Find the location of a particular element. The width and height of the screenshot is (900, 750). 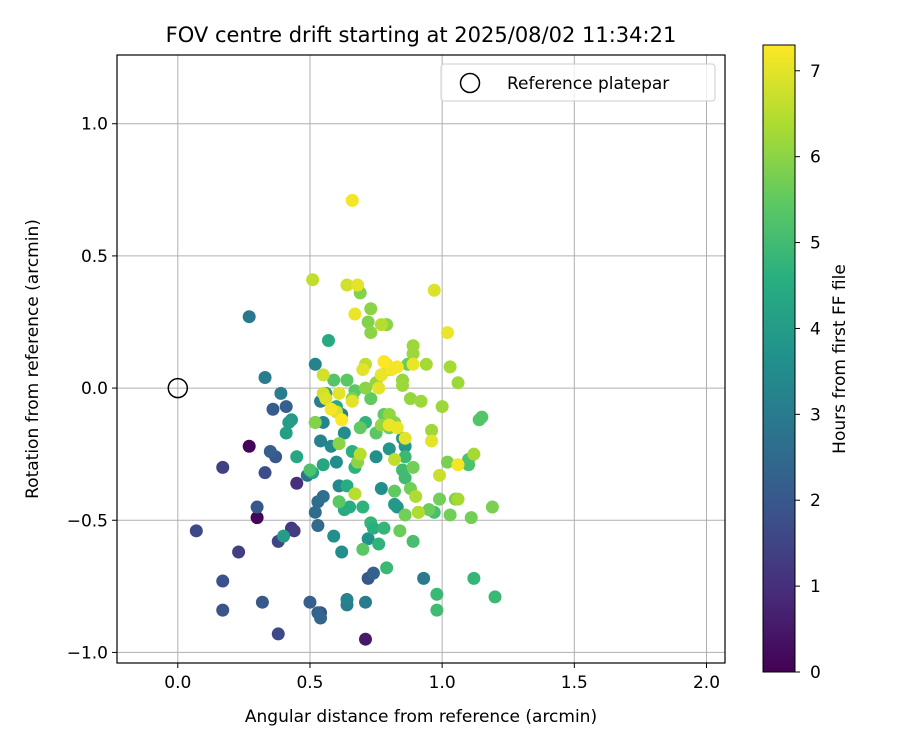

y-tick-label: 0.0 is located at coordinates (94, 389).